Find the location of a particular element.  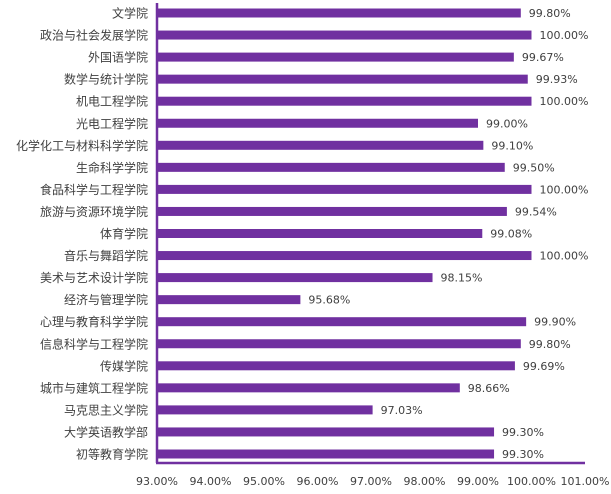

category-label: 音乐与舞蹈学院 is located at coordinates (106, 255).